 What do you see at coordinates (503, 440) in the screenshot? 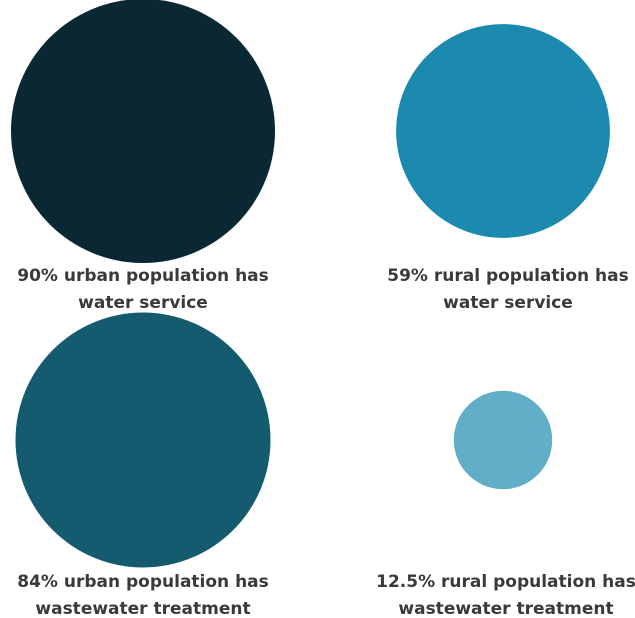
I see `bubble-rural-wastewater-treatment` at bounding box center [503, 440].